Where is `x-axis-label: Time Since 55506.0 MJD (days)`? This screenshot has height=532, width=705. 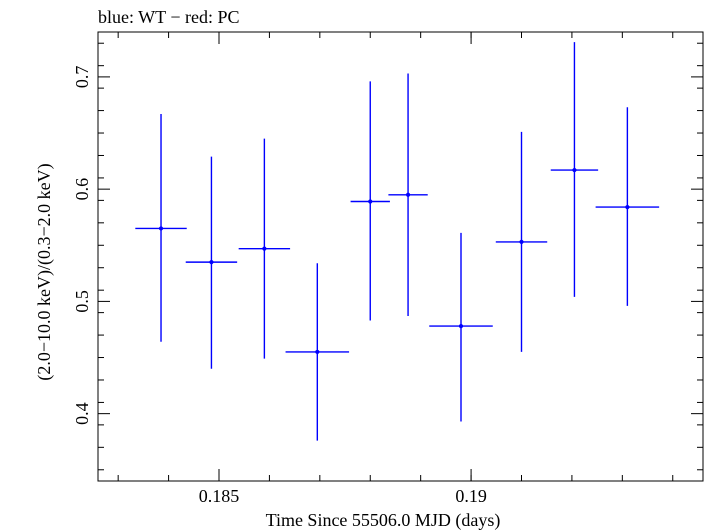
x-axis-label: Time Since 55506.0 MJD (days) is located at coordinates (383, 520).